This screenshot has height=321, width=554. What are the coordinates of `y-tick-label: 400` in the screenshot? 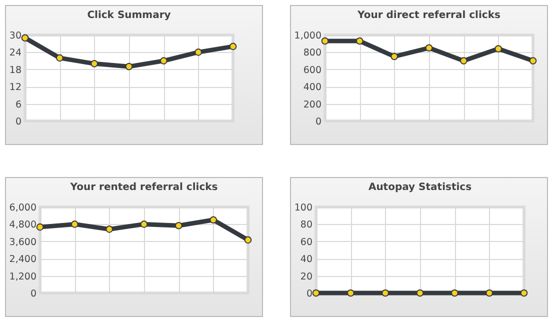 It's located at (312, 88).